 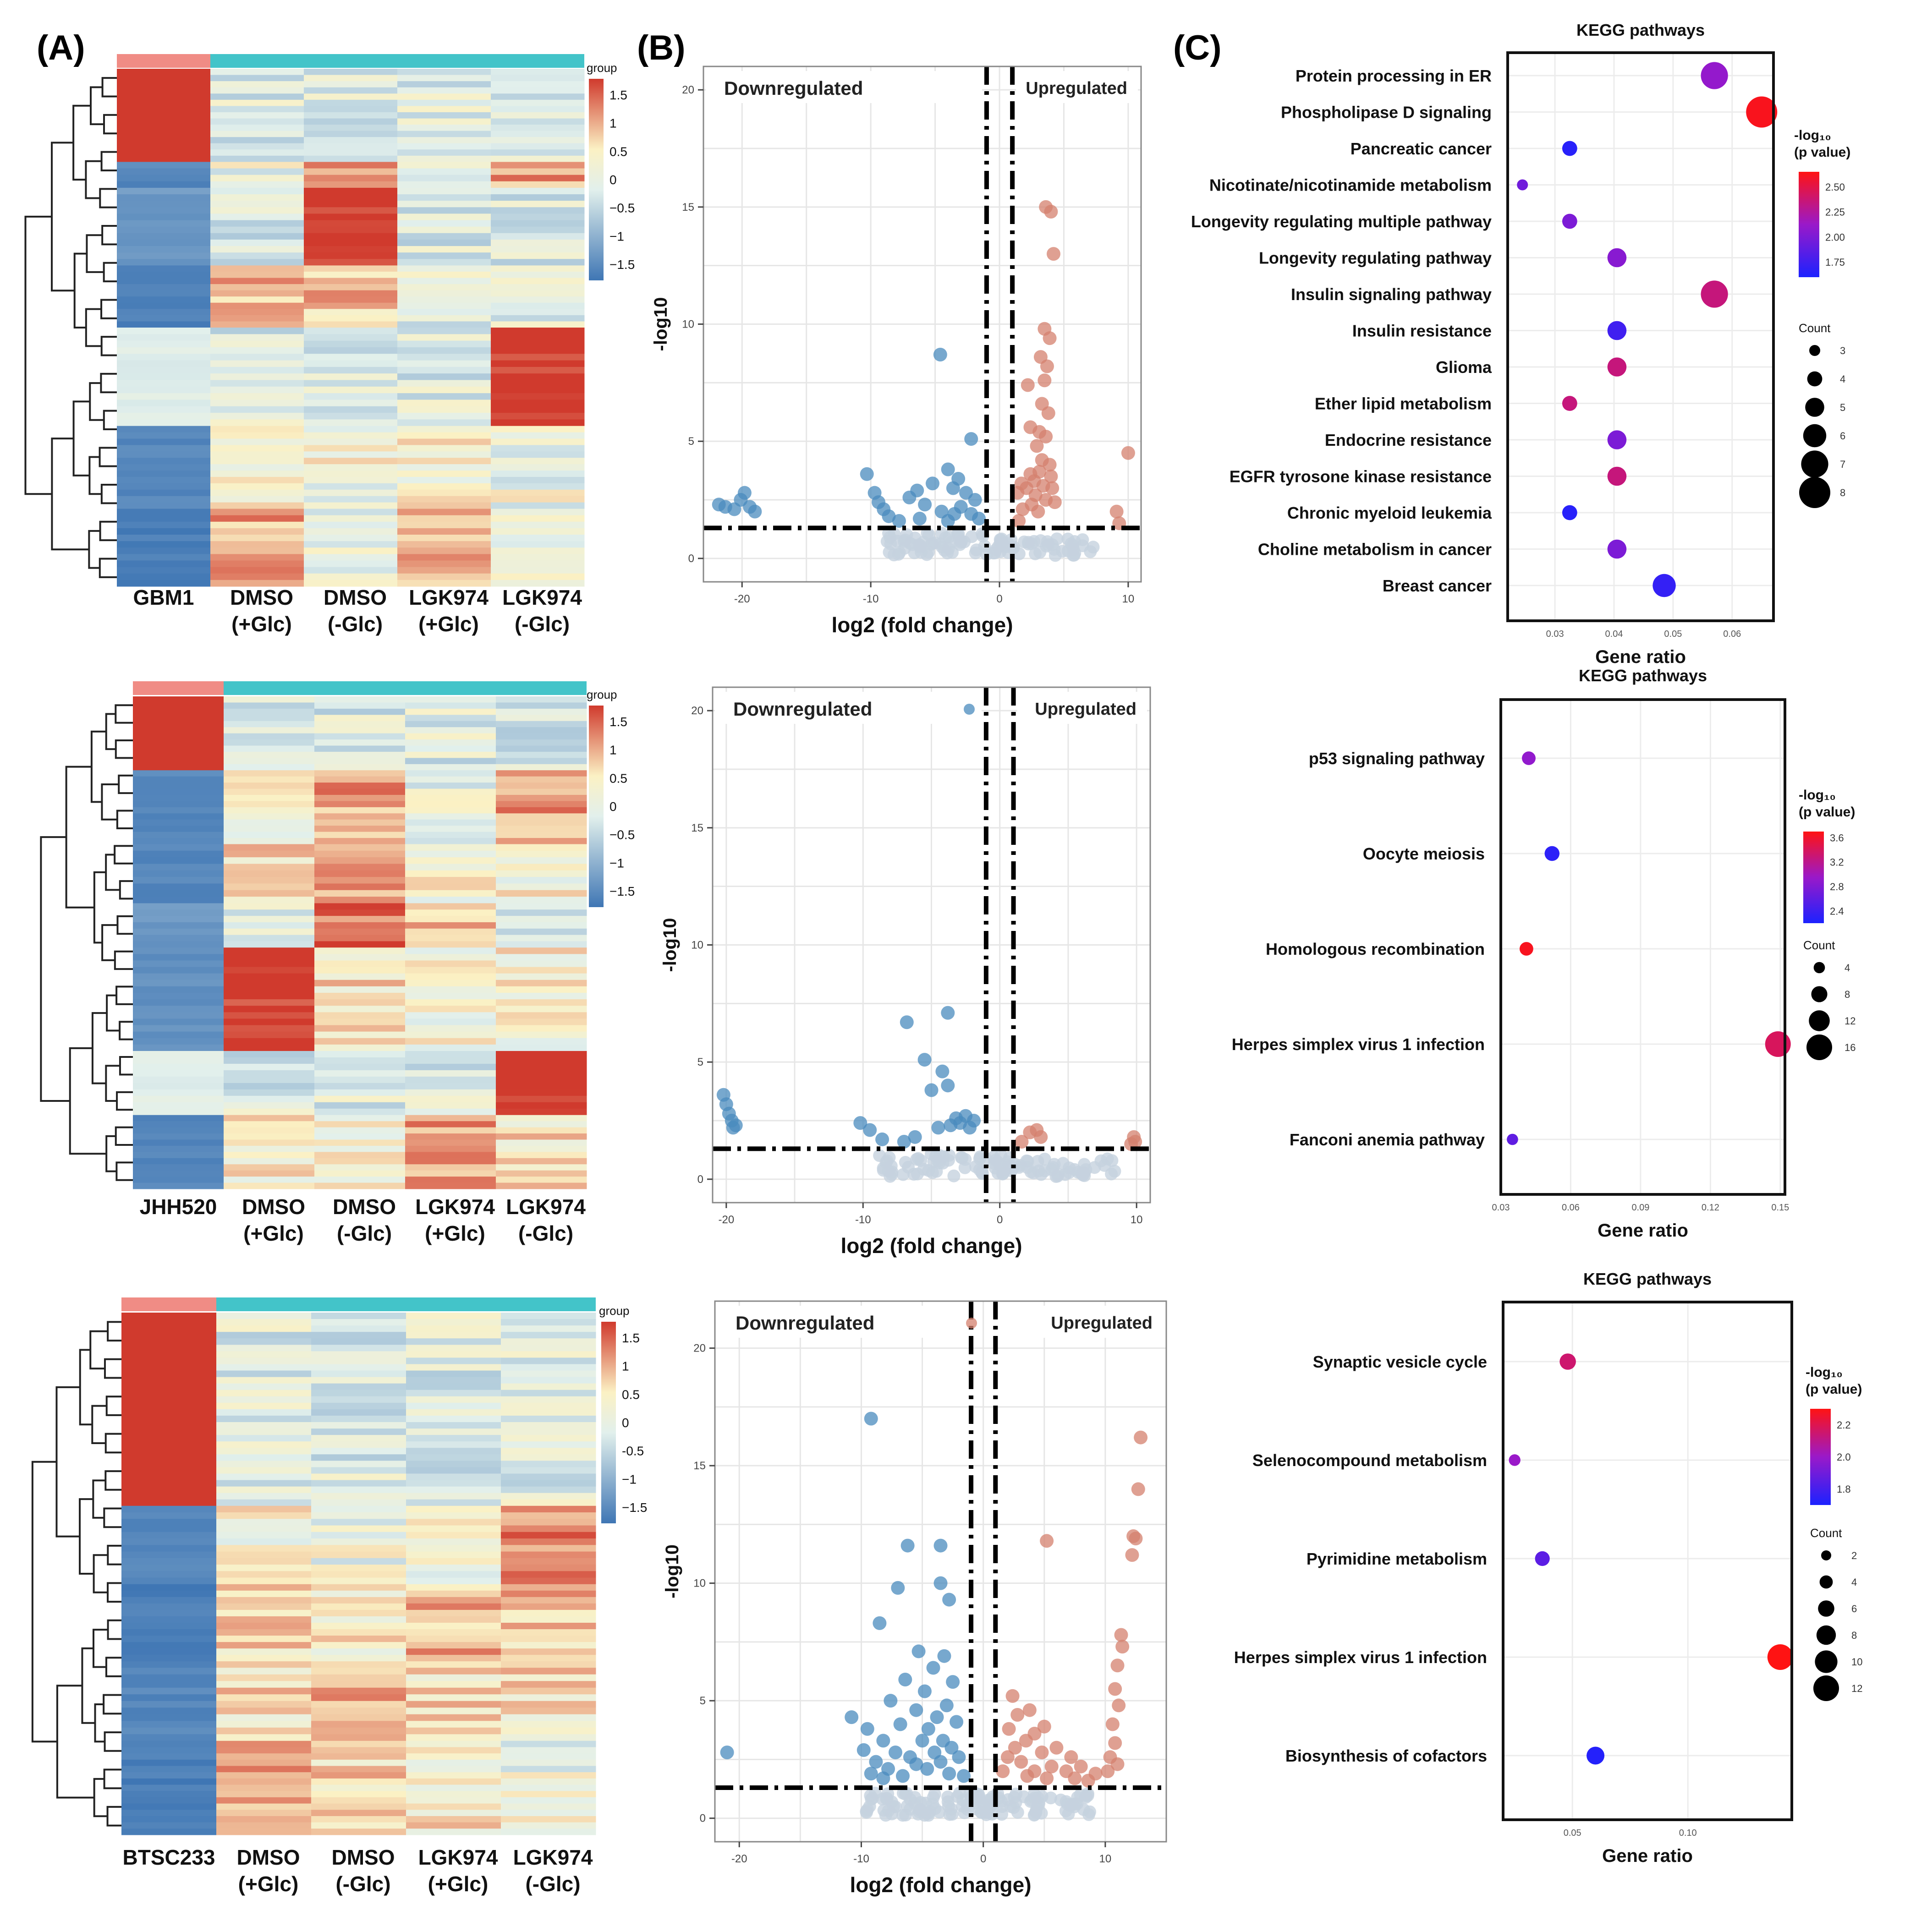 I want to click on heat-legend-tick: 1.5, so click(x=618, y=722).